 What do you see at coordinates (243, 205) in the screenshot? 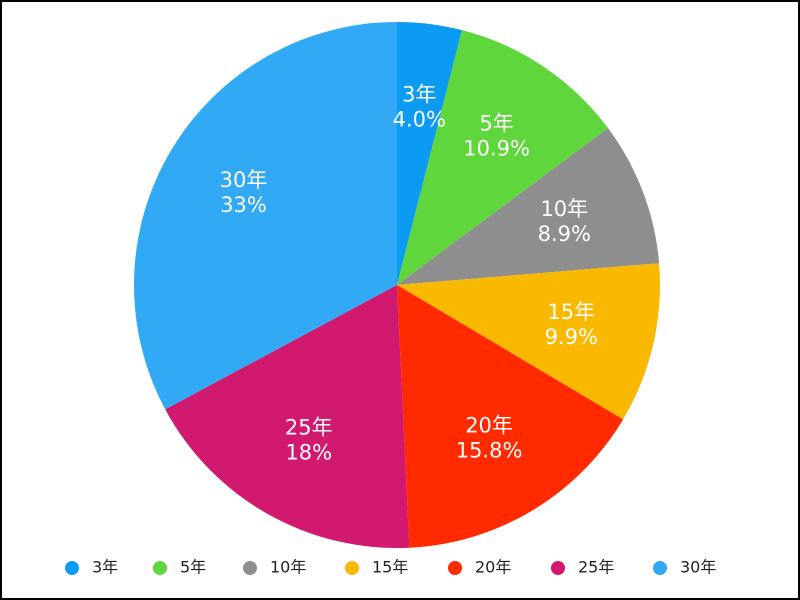
I see `slice-value-label: 33%` at bounding box center [243, 205].